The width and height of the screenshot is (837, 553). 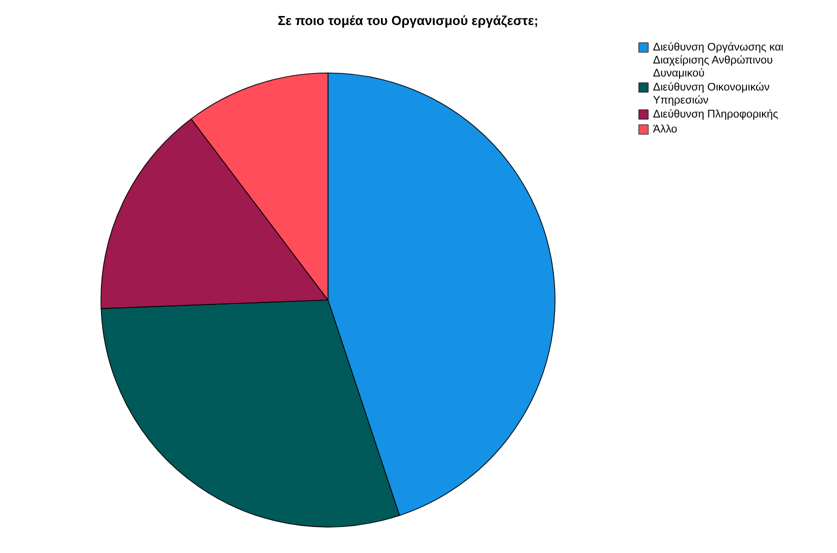 What do you see at coordinates (408, 20) in the screenshot?
I see `chart-title: Σε ποιο τομέα του Οργανισμού εργάζεστε;` at bounding box center [408, 20].